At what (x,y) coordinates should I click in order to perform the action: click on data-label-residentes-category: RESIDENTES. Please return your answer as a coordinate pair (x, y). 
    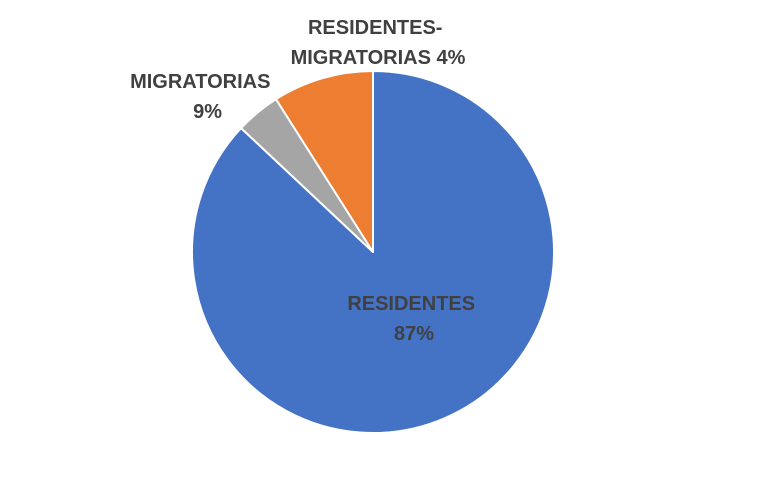
    Looking at the image, I should click on (411, 304).